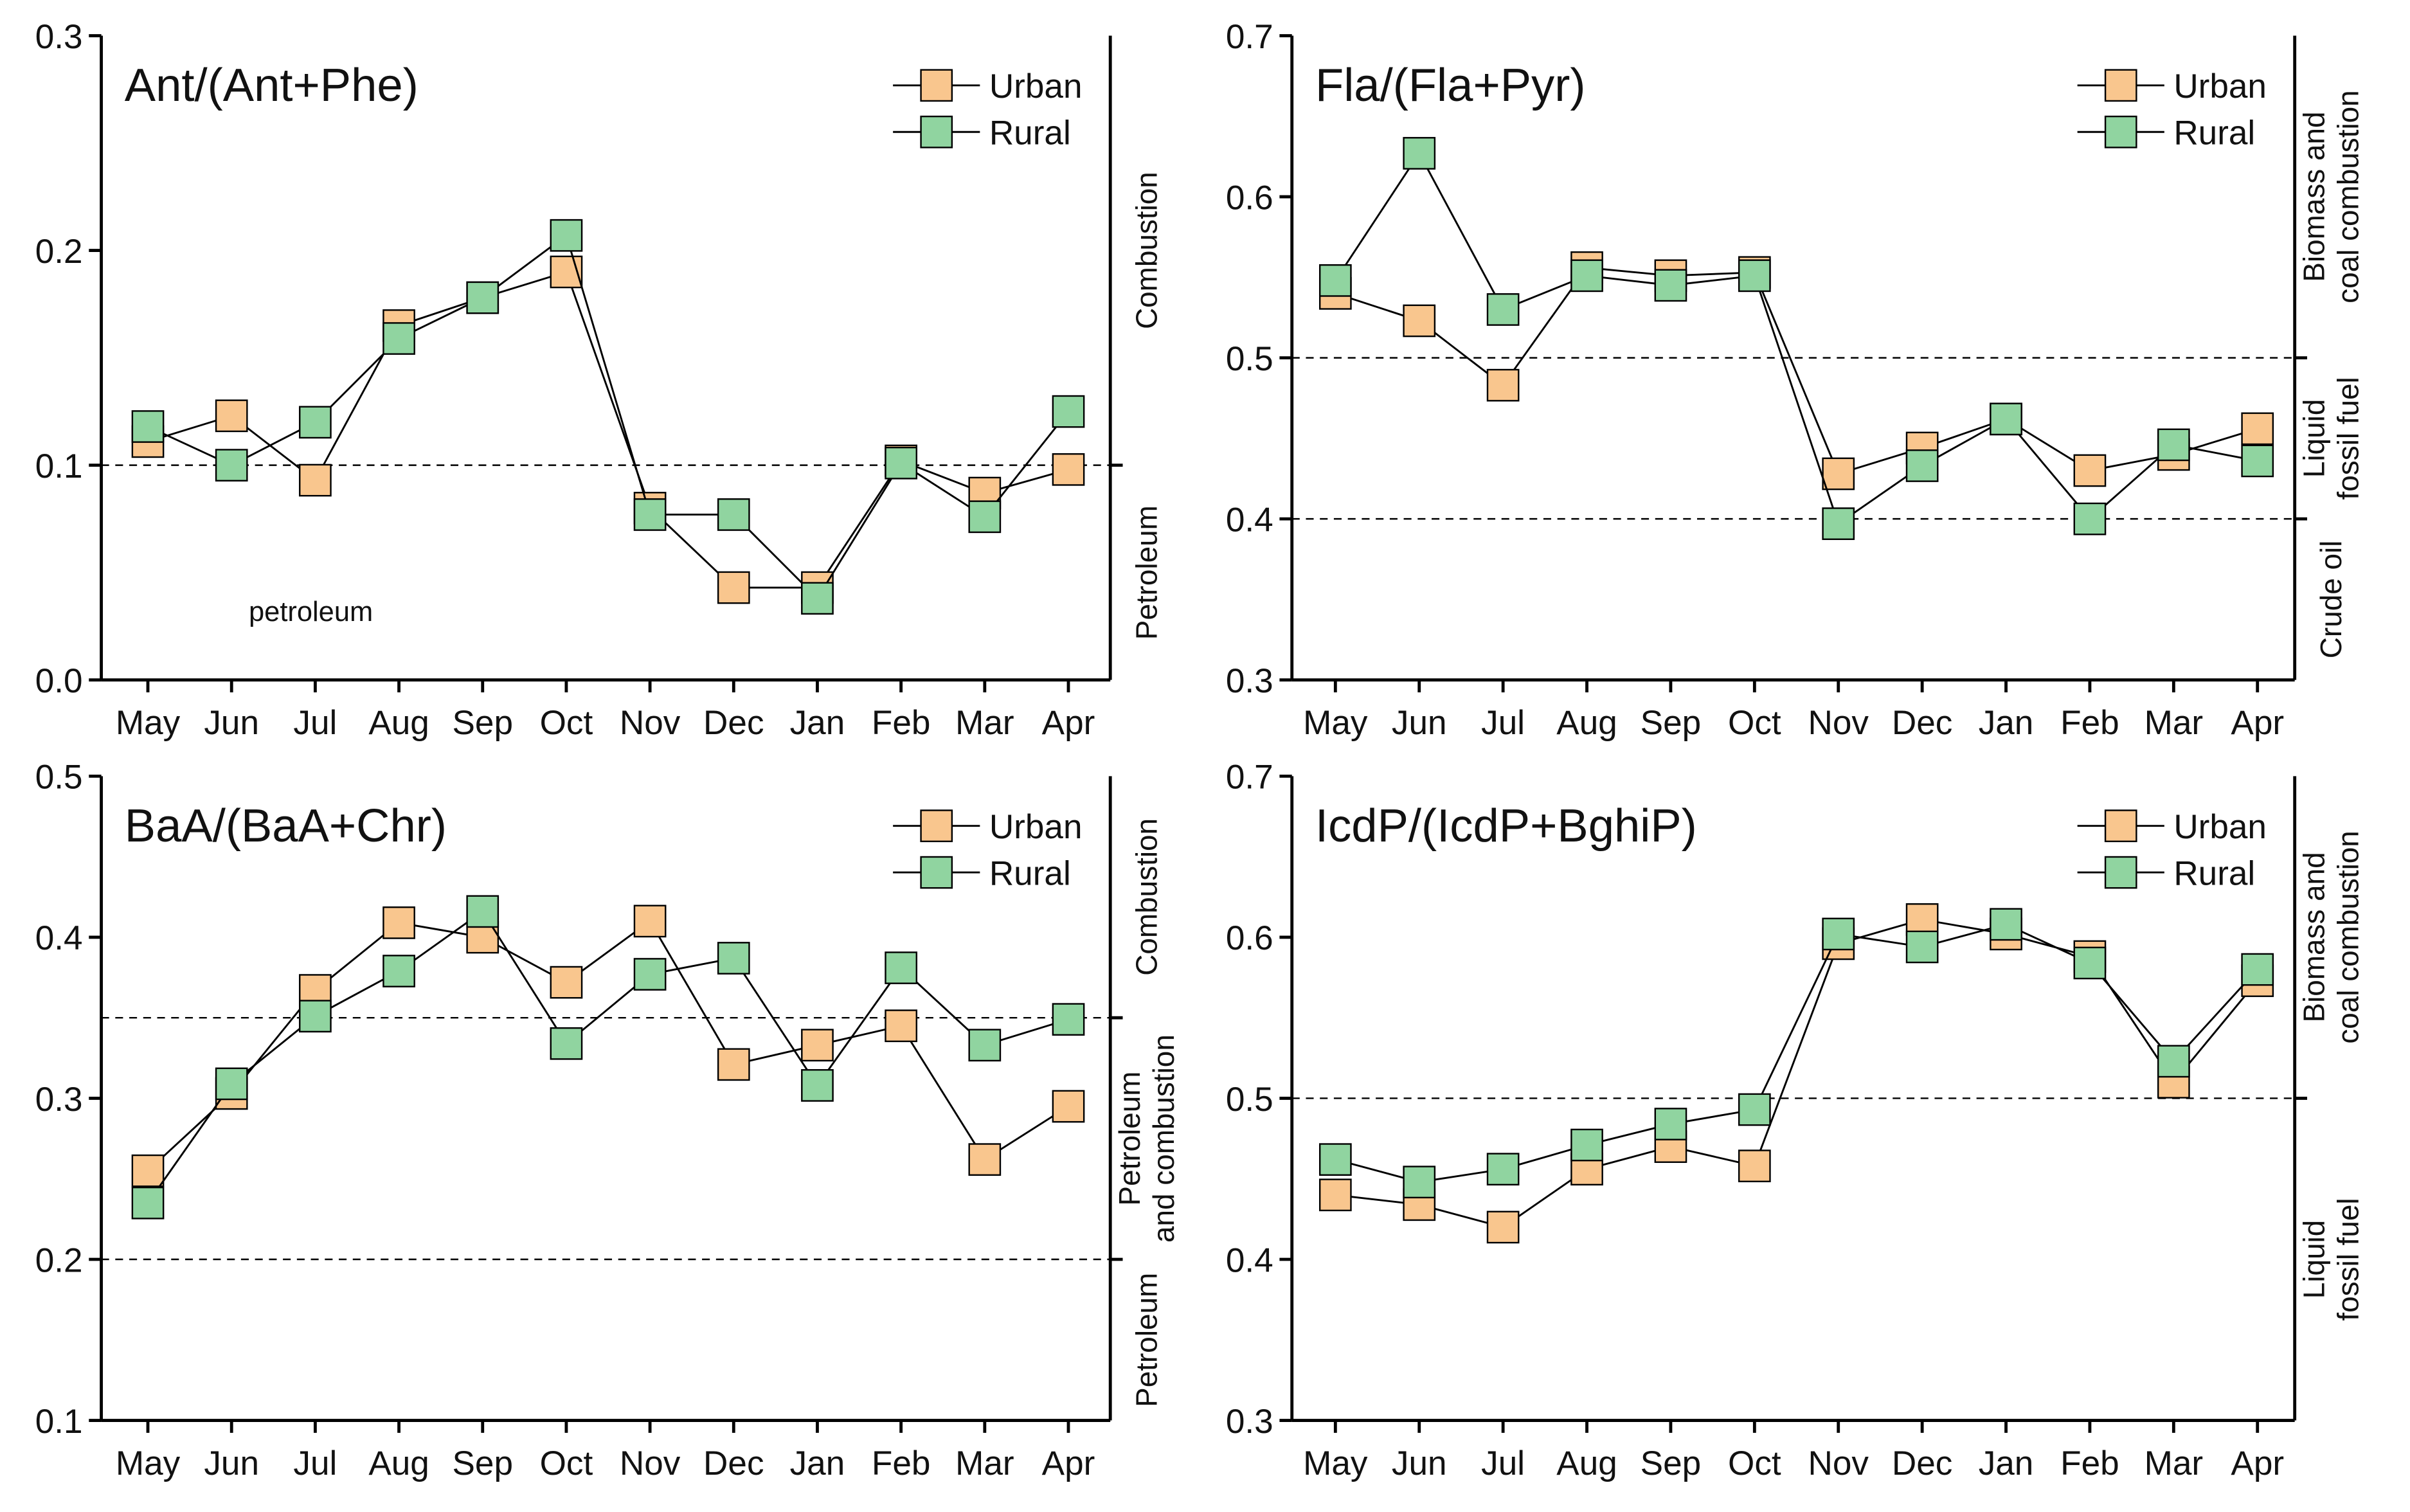 This screenshot has width=2410, height=1512. I want to click on region-label: Biomass and, so click(2314, 937).